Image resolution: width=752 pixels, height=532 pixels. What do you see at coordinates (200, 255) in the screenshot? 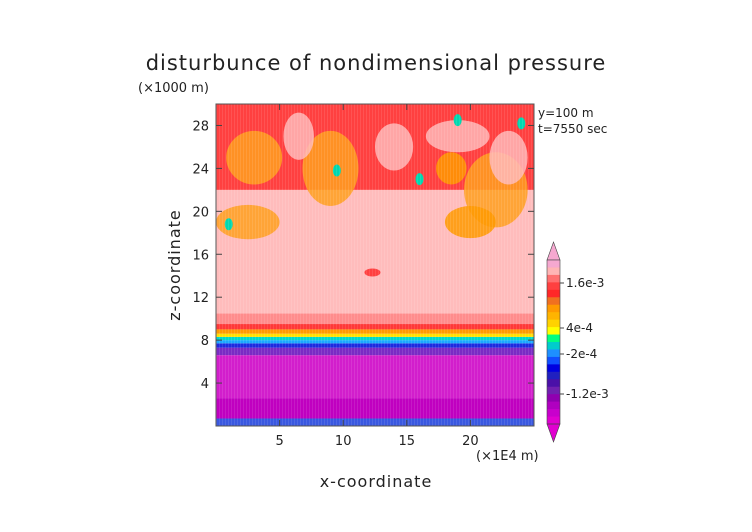
I see `y-tick-label: 16` at bounding box center [200, 255].